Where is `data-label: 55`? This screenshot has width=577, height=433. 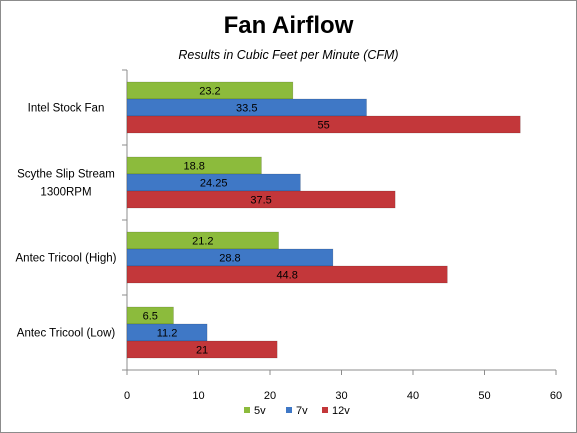 data-label: 55 is located at coordinates (324, 126).